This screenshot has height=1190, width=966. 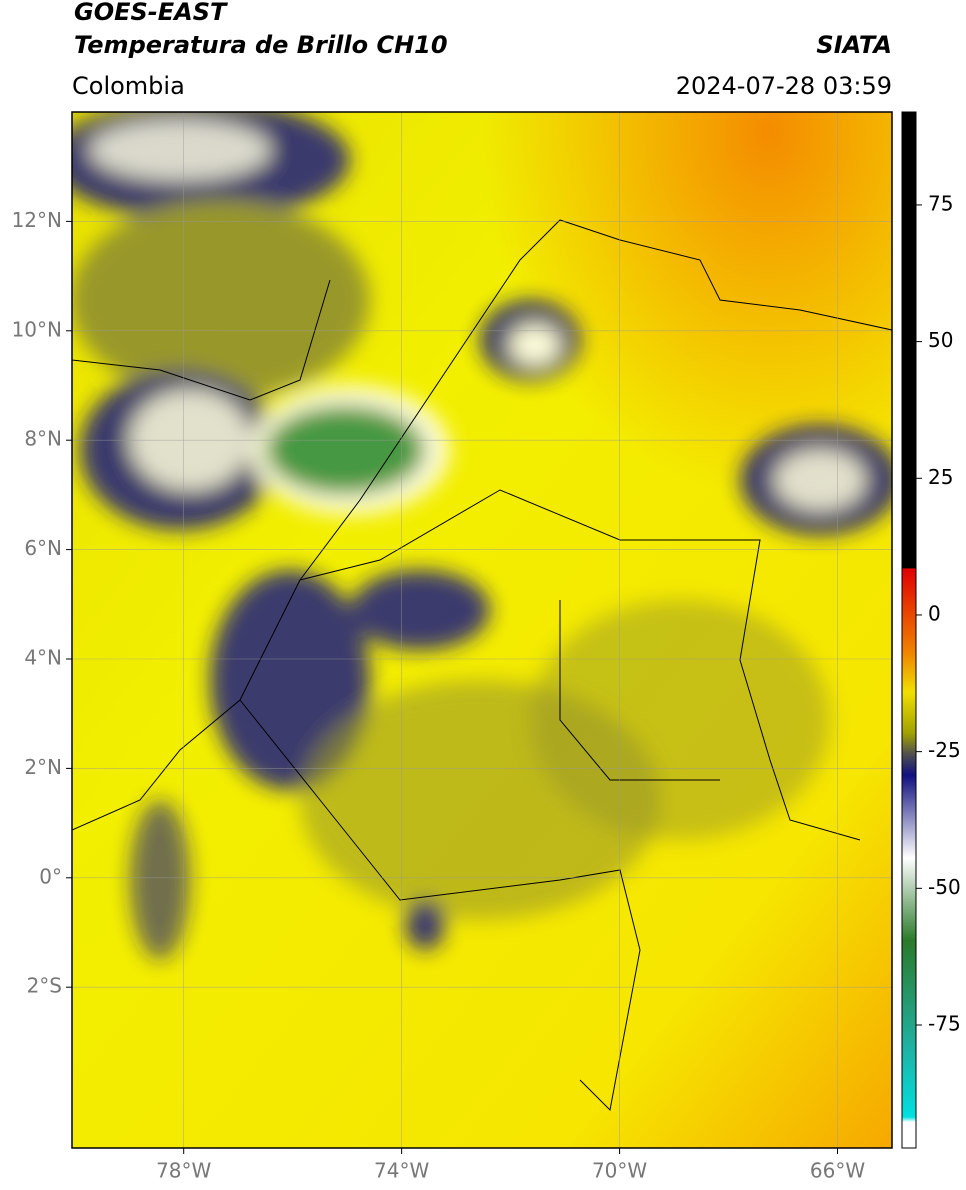 I want to click on colorbar-tick-label: -25, so click(x=944, y=750).